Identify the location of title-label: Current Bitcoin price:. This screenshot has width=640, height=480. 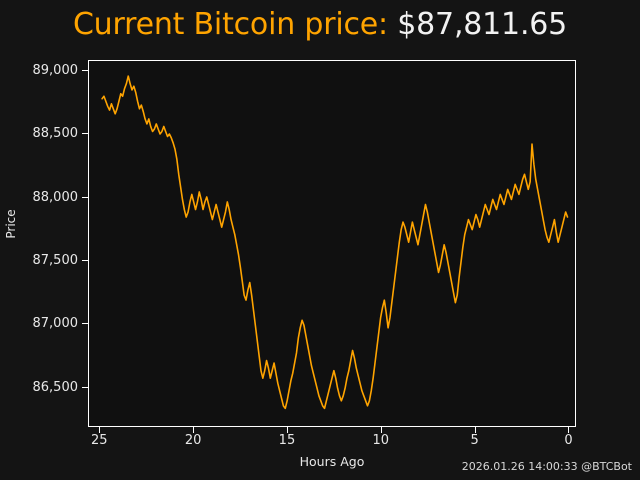
(230, 24).